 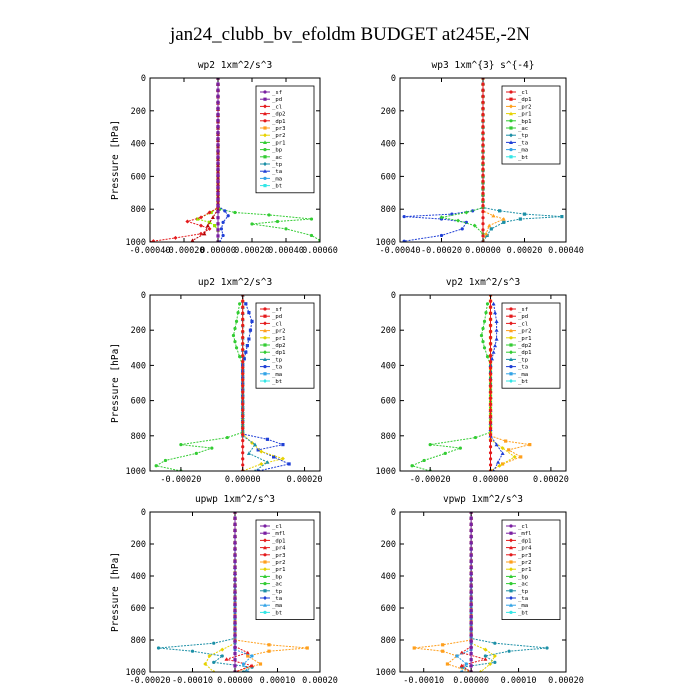 What do you see at coordinates (278, 332) in the screenshot?
I see `legend-label-up2-3: _pr2` at bounding box center [278, 332].